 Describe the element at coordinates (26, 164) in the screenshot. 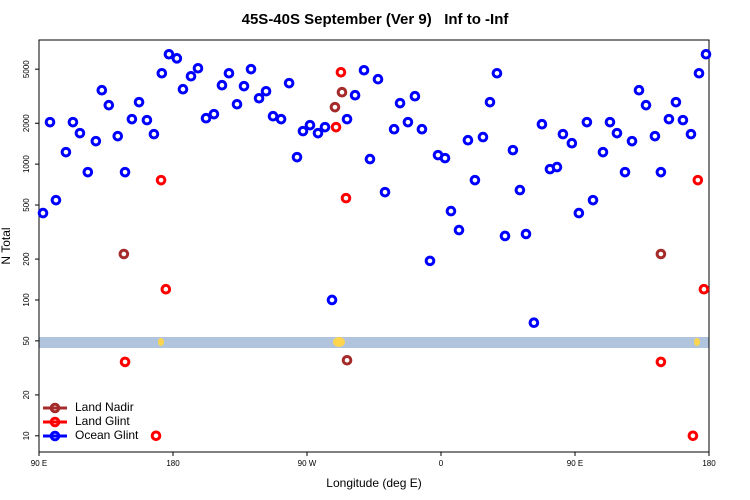

I see `y-tick-label: 1000` at that location.